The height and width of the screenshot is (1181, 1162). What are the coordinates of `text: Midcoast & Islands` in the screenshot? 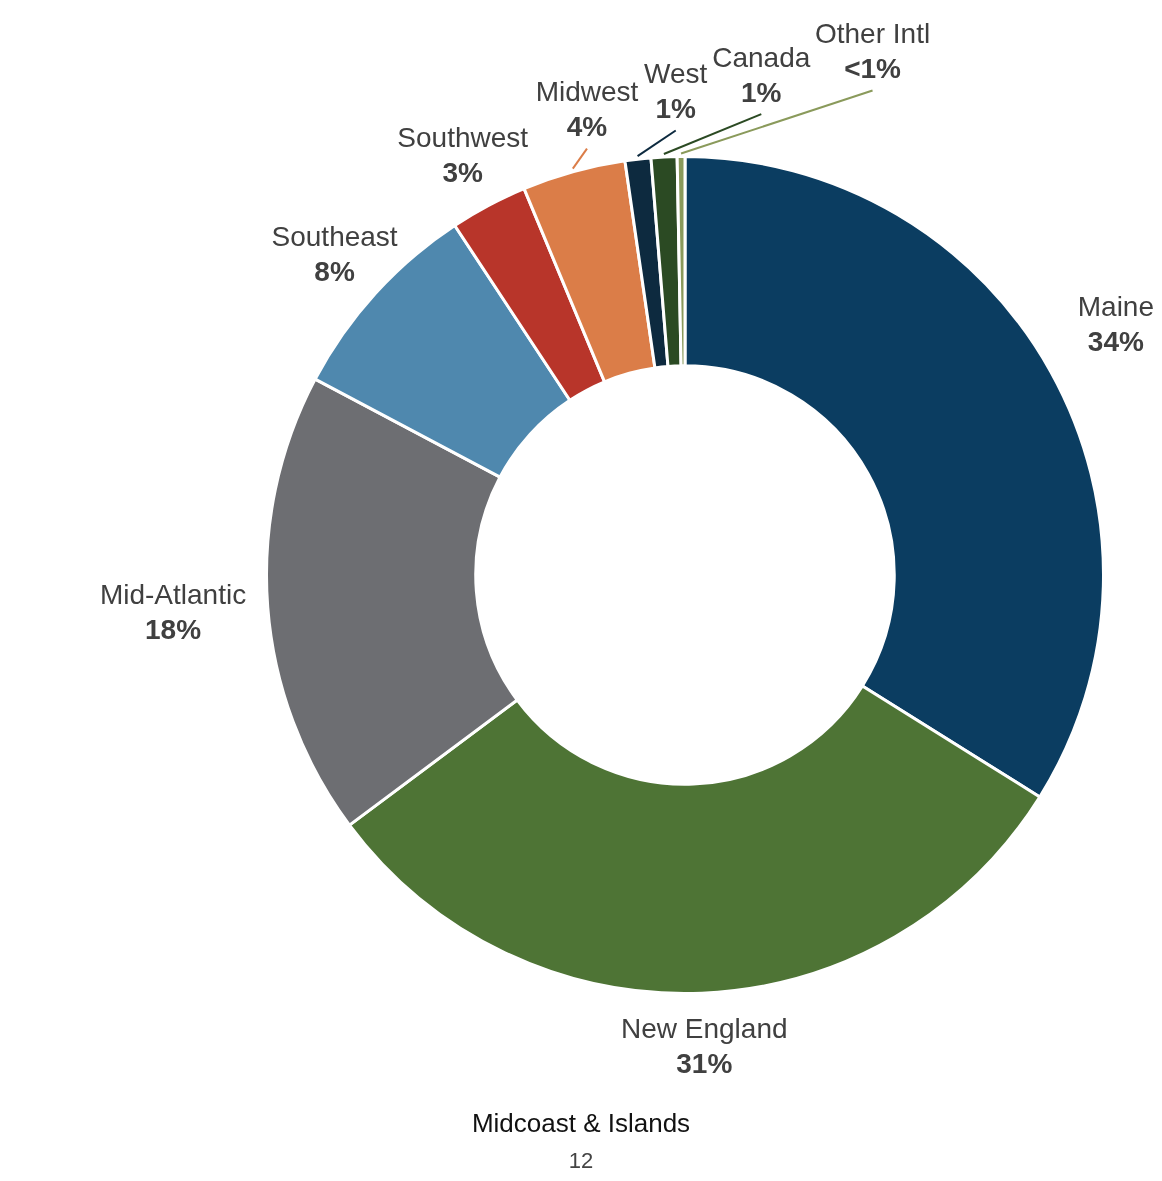 It's located at (581, 1123).